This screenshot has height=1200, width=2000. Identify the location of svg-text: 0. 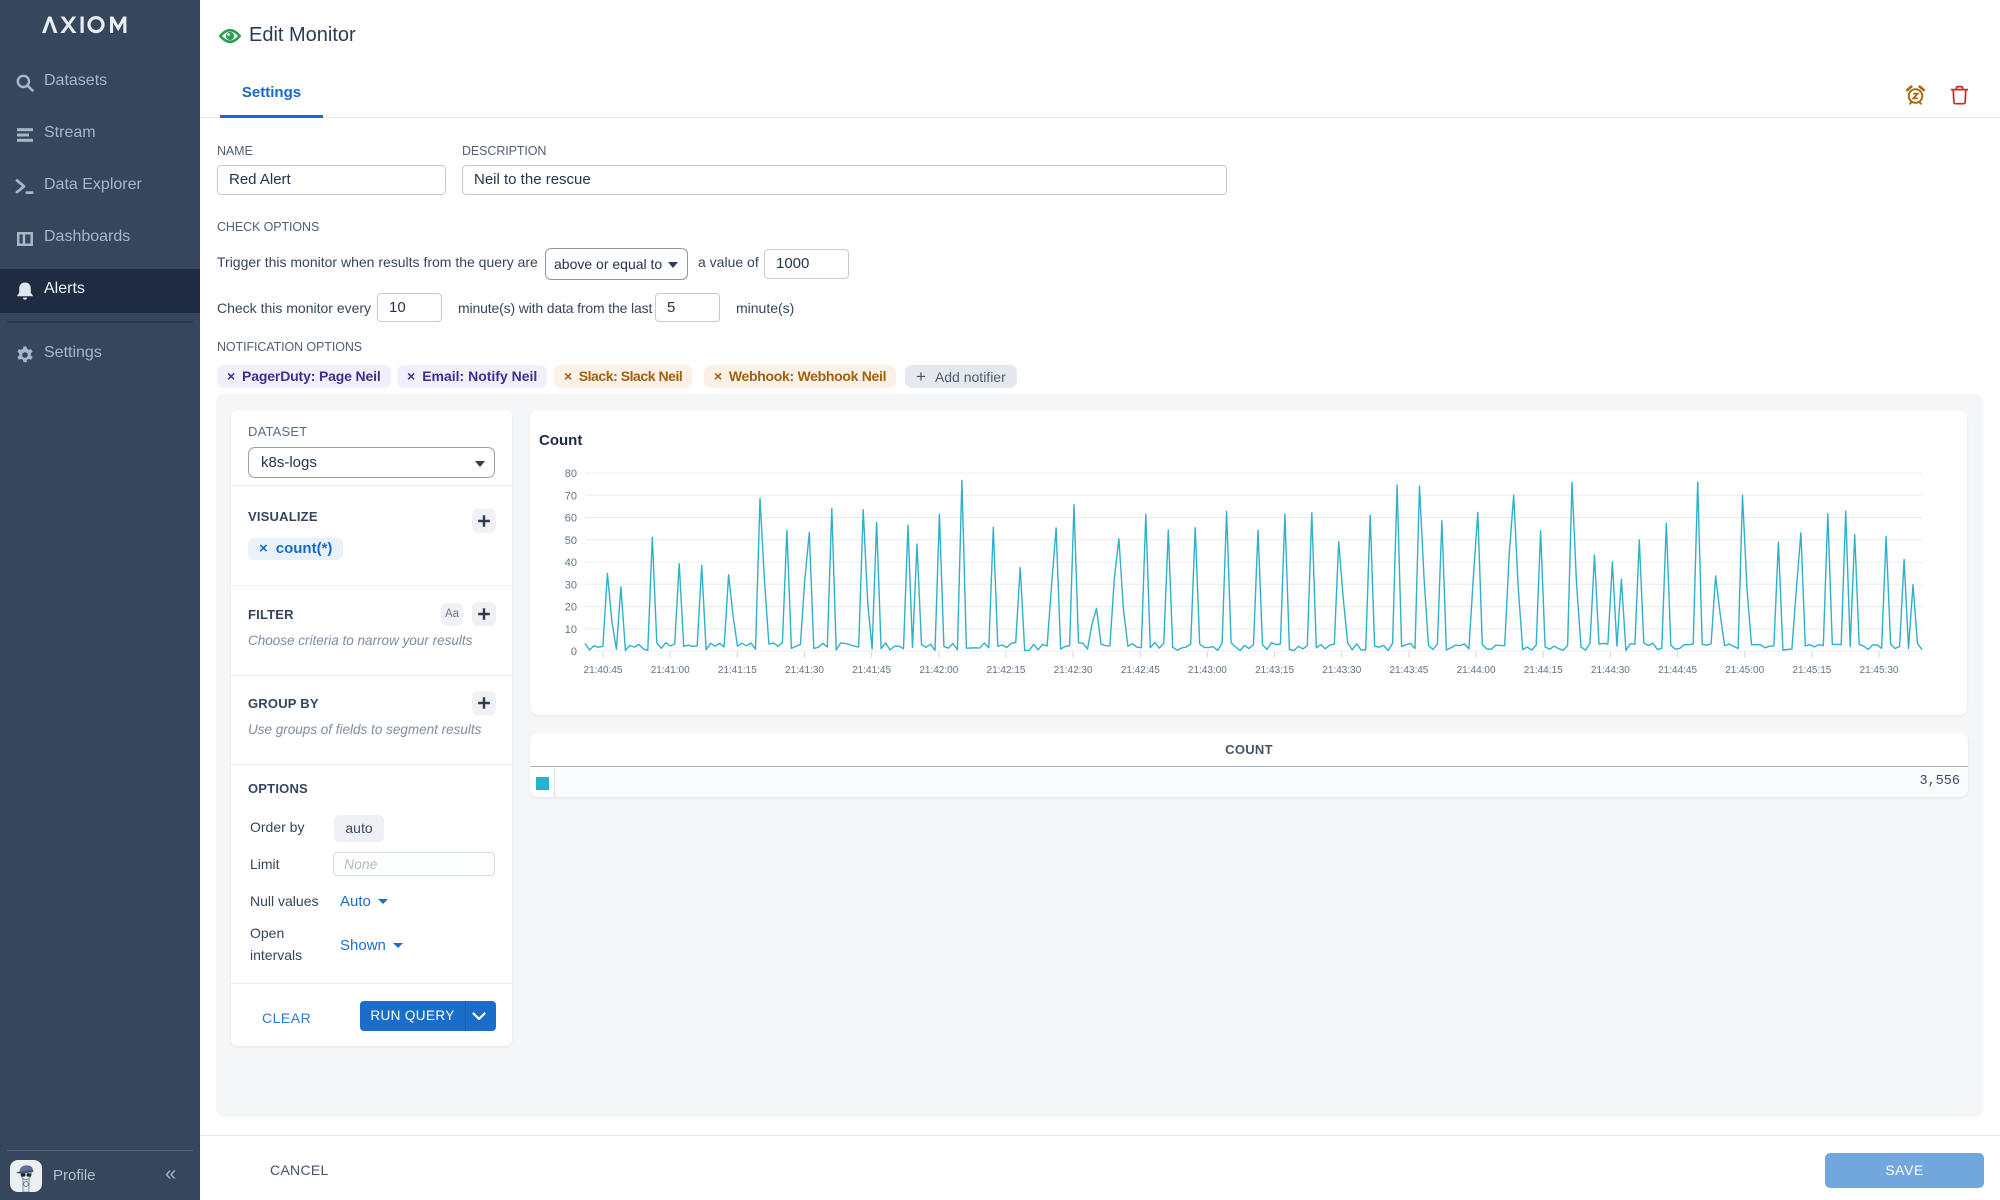
(574, 652).